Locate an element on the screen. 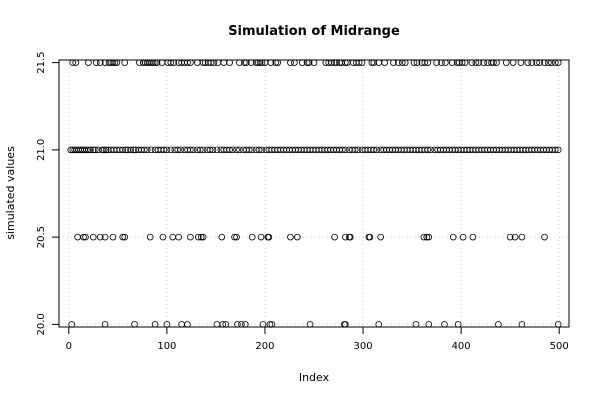 The height and width of the screenshot is (400, 599). y-tick-label: 20.0 is located at coordinates (41, 324).